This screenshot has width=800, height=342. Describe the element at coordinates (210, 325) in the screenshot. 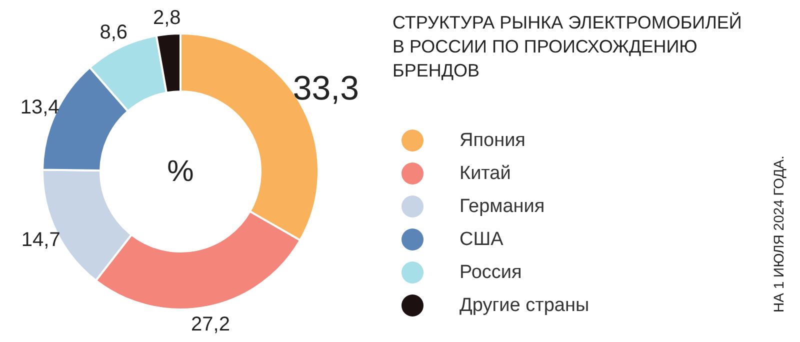

I see `data-label: 27,2` at that location.